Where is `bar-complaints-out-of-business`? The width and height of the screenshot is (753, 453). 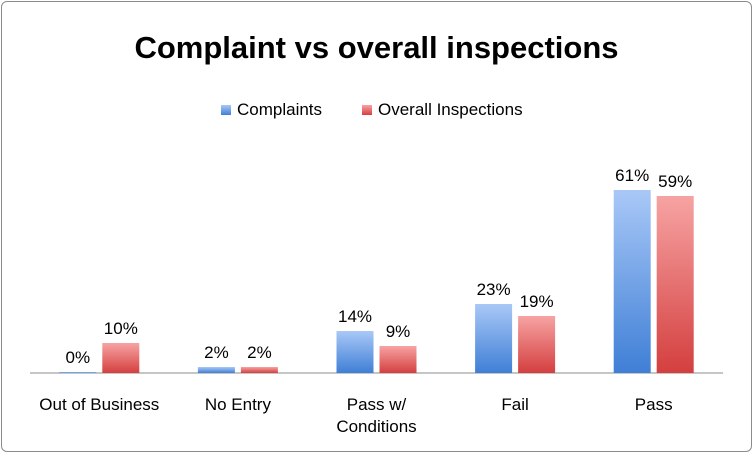 bar-complaints-out-of-business is located at coordinates (78, 372).